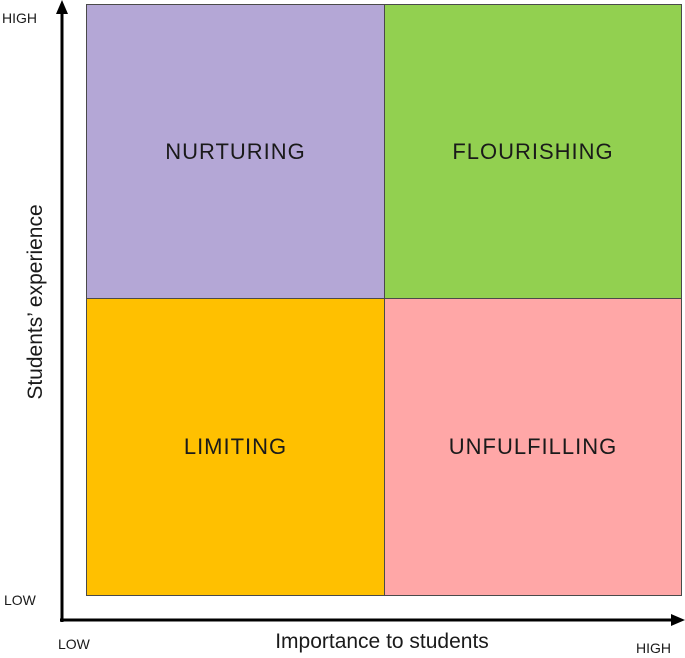 This screenshot has width=685, height=658. I want to click on y-axis-title: Students’ experience, so click(35, 302).